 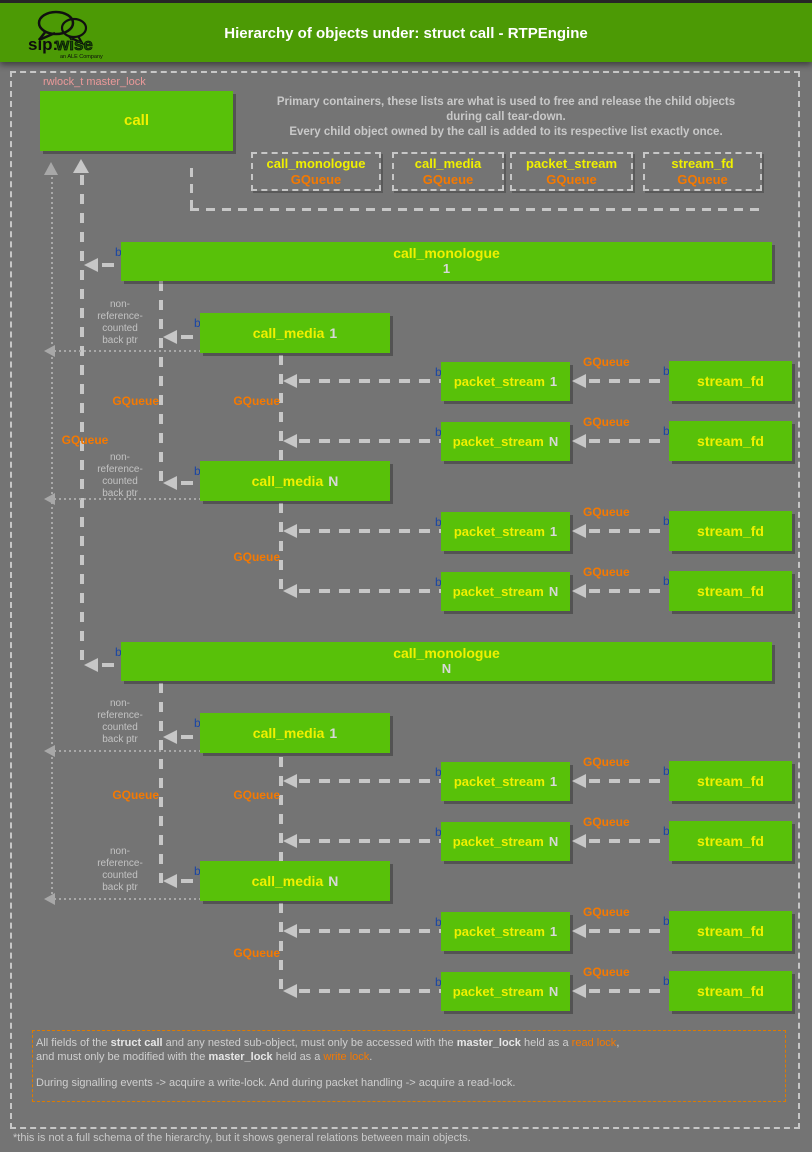 What do you see at coordinates (446, 661) in the screenshot?
I see `call-monologue-n-box: call_monologue N` at bounding box center [446, 661].